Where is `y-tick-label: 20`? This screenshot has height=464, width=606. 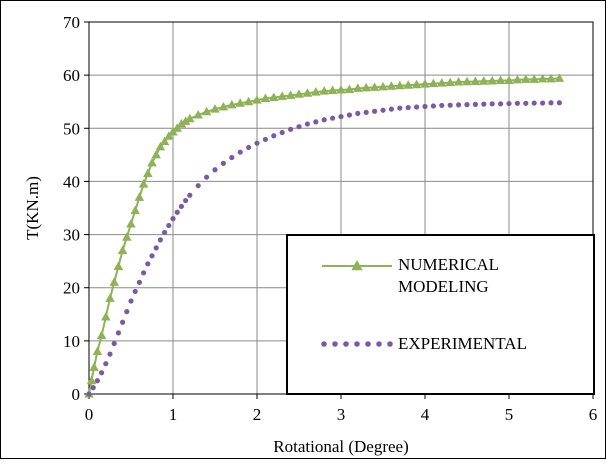
y-tick-label: 20 is located at coordinates (71, 288).